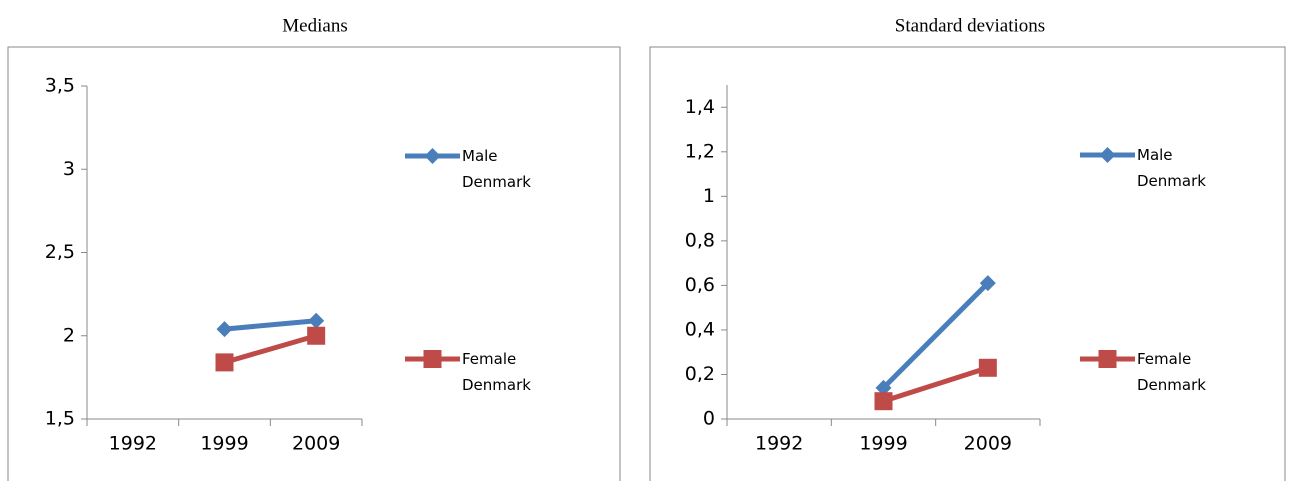 The width and height of the screenshot is (1290, 481). What do you see at coordinates (700, 374) in the screenshot?
I see `y-tick-label: 0,2` at bounding box center [700, 374].